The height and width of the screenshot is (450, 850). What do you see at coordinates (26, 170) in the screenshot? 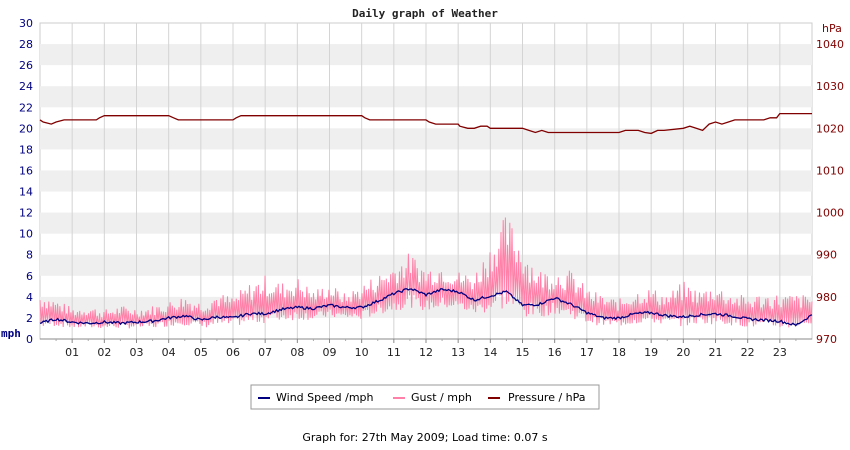
I see `y-left-tick-label: 16` at bounding box center [26, 170].